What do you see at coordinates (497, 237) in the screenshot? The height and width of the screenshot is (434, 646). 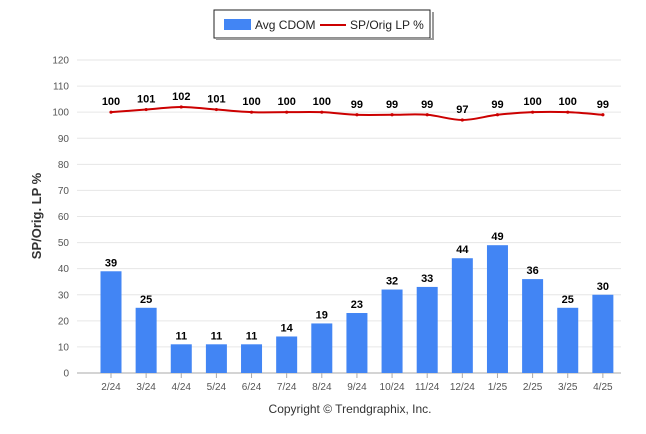 I see `bar-data-label: 49` at bounding box center [497, 237].